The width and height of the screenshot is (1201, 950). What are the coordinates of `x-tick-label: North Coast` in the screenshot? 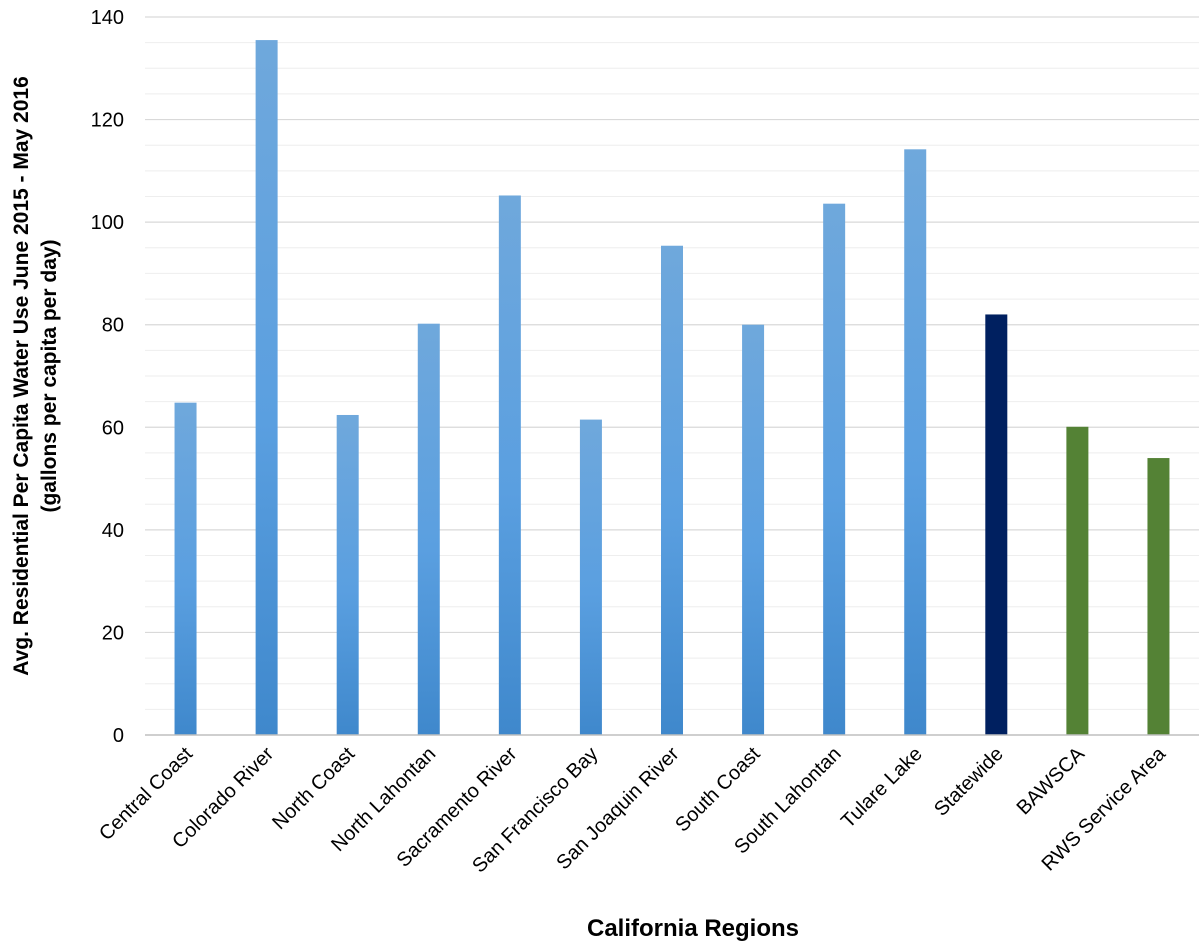 It's located at (313, 788).